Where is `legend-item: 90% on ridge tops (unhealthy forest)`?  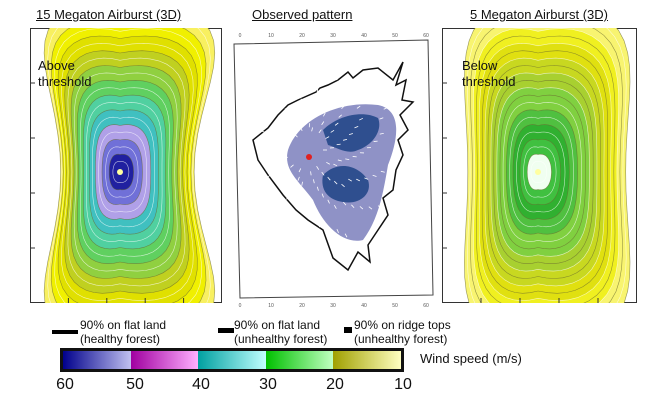 legend-item: 90% on ridge tops (unhealthy forest) is located at coordinates (402, 332).